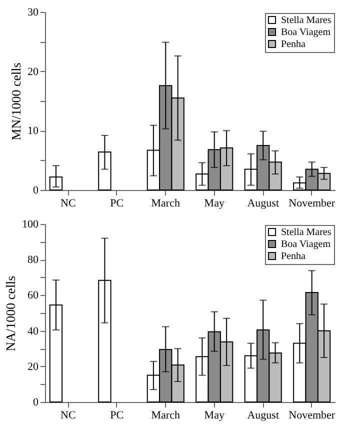 This screenshot has width=347, height=429. Describe the element at coordinates (33, 260) in the screenshot. I see `y-tick-label: 80` at that location.